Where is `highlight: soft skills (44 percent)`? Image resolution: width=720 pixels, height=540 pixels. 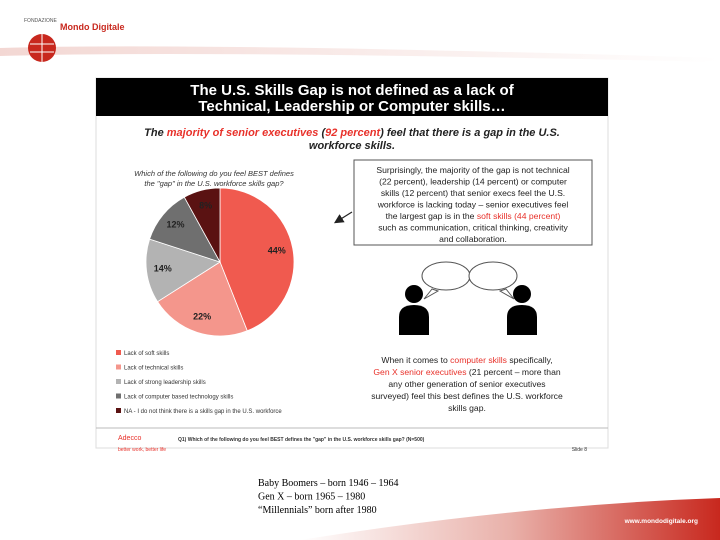
highlight: soft skills (44 percent) is located at coordinates (519, 216).